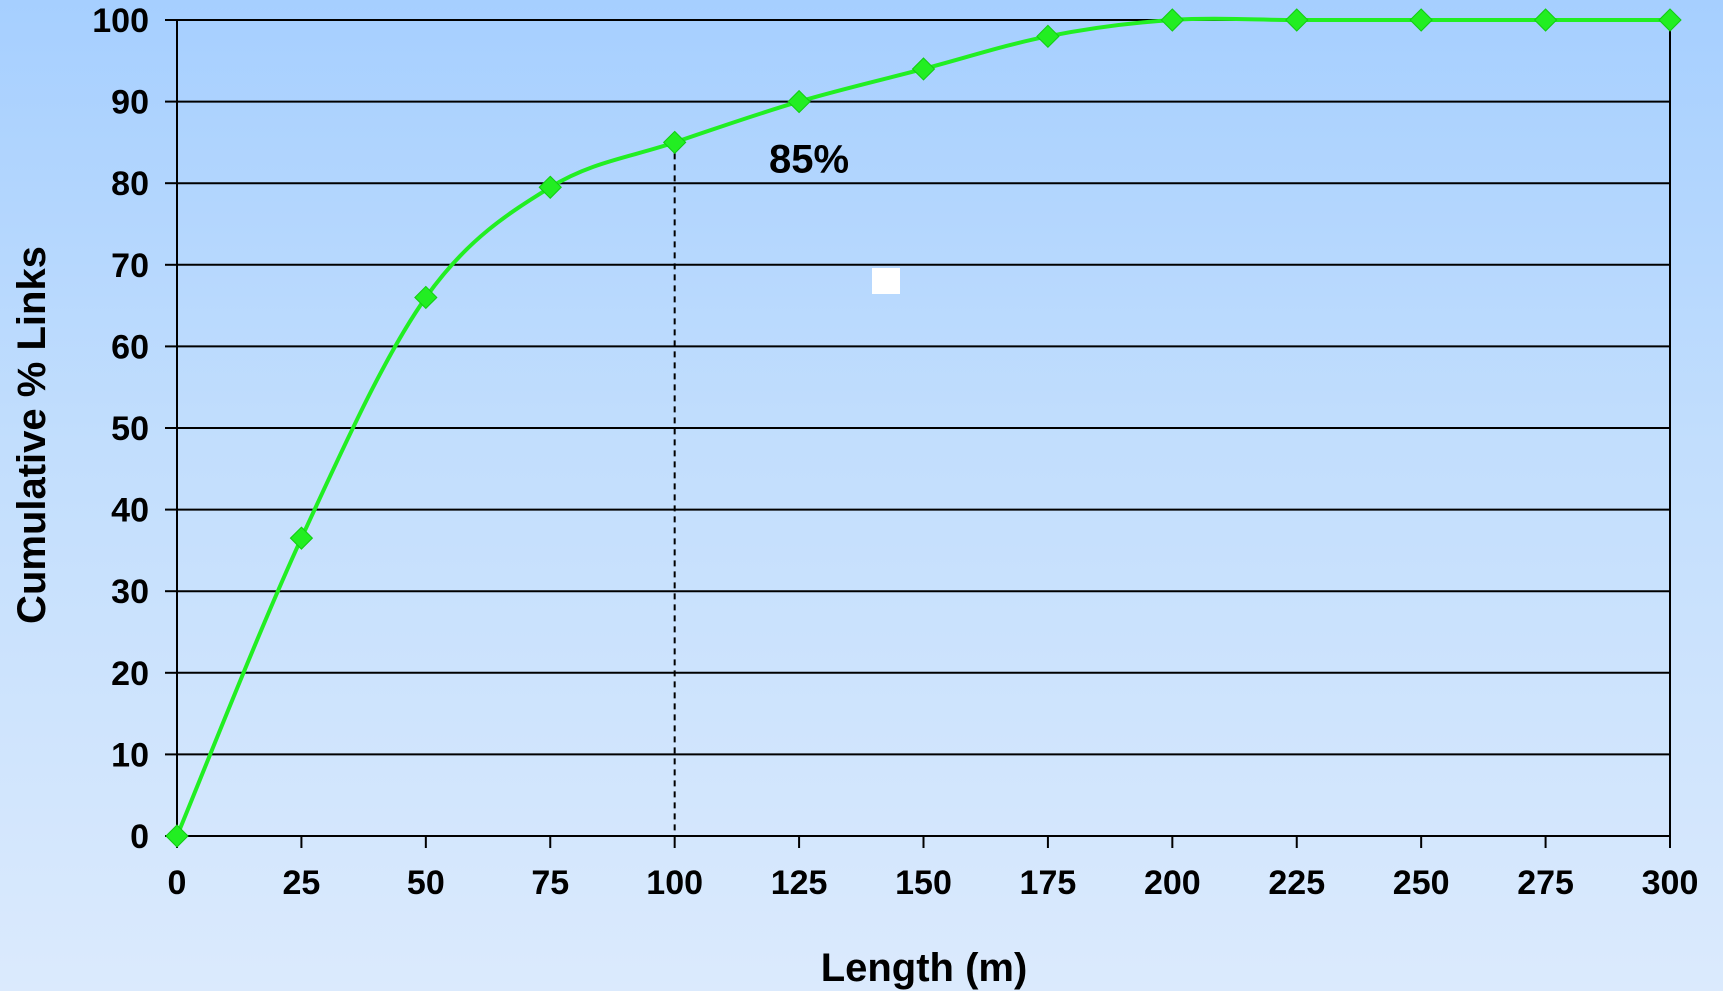  Describe the element at coordinates (924, 968) in the screenshot. I see `x-axis-title: Length (m)` at that location.